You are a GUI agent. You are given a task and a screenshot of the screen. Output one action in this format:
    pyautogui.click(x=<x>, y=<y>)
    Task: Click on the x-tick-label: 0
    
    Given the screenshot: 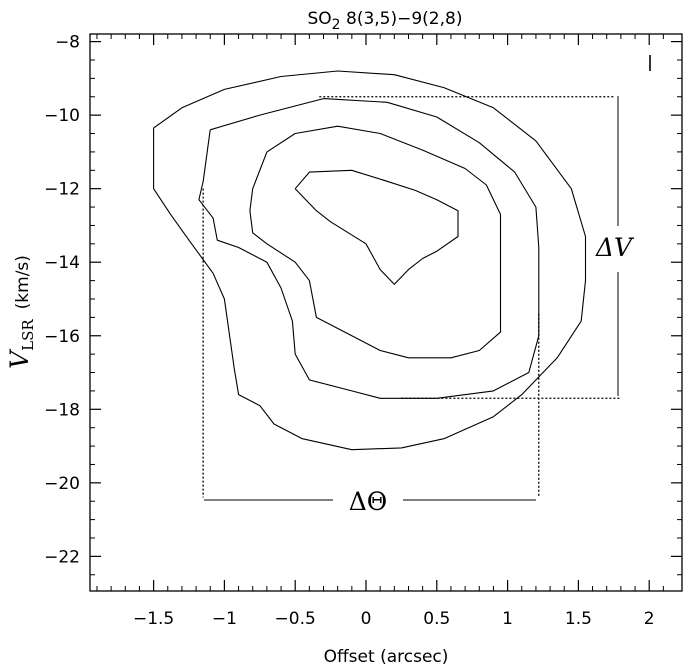 What is the action you would take?
    pyautogui.click(x=366, y=619)
    